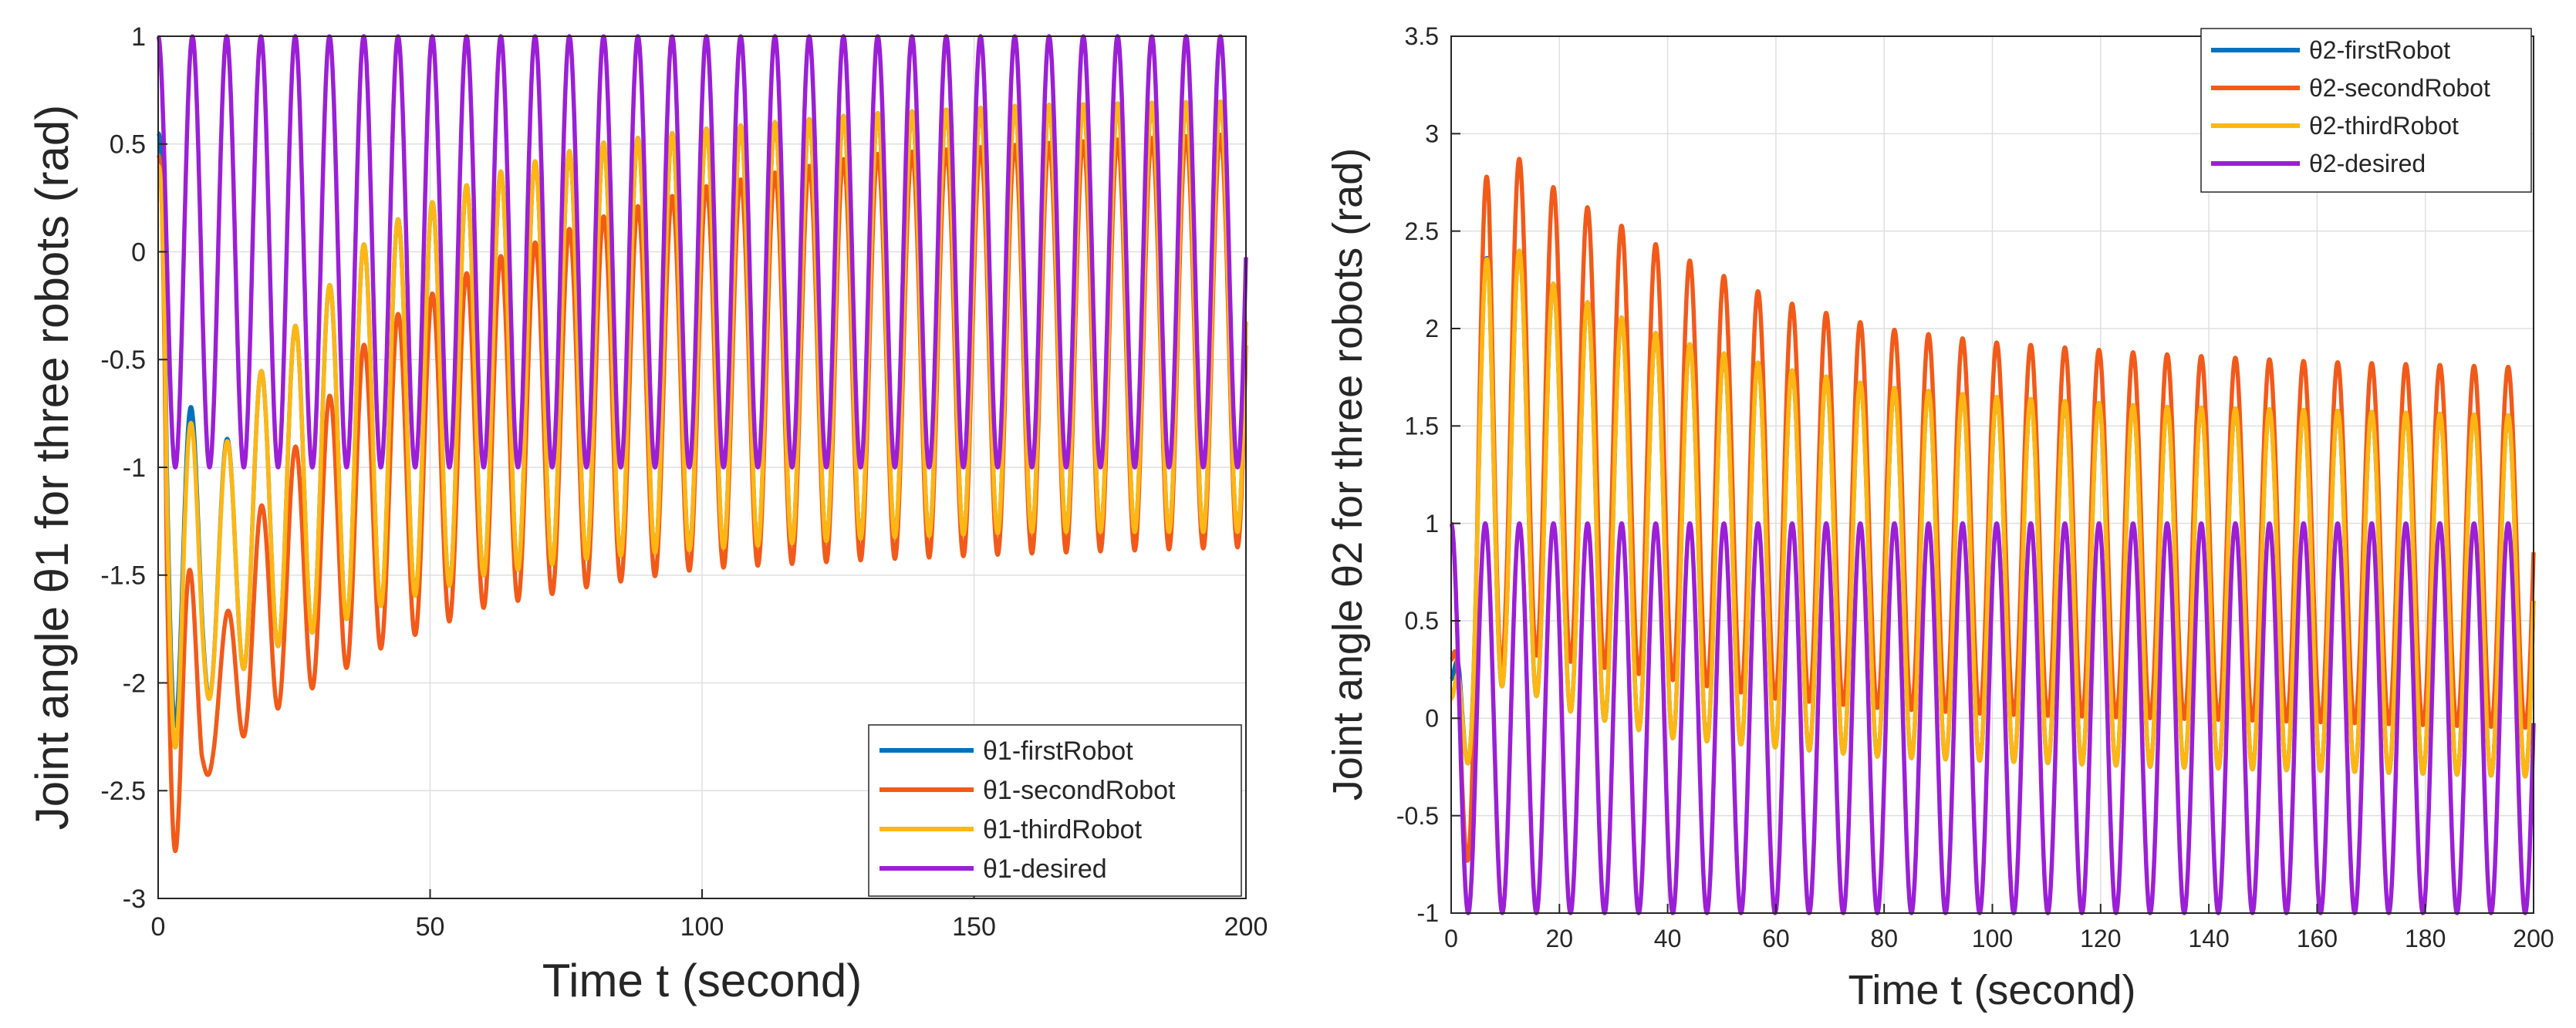 The width and height of the screenshot is (2576, 1028). Describe the element at coordinates (2367, 163) in the screenshot. I see `legend-label-theta2-desired: θ2-desired` at that location.